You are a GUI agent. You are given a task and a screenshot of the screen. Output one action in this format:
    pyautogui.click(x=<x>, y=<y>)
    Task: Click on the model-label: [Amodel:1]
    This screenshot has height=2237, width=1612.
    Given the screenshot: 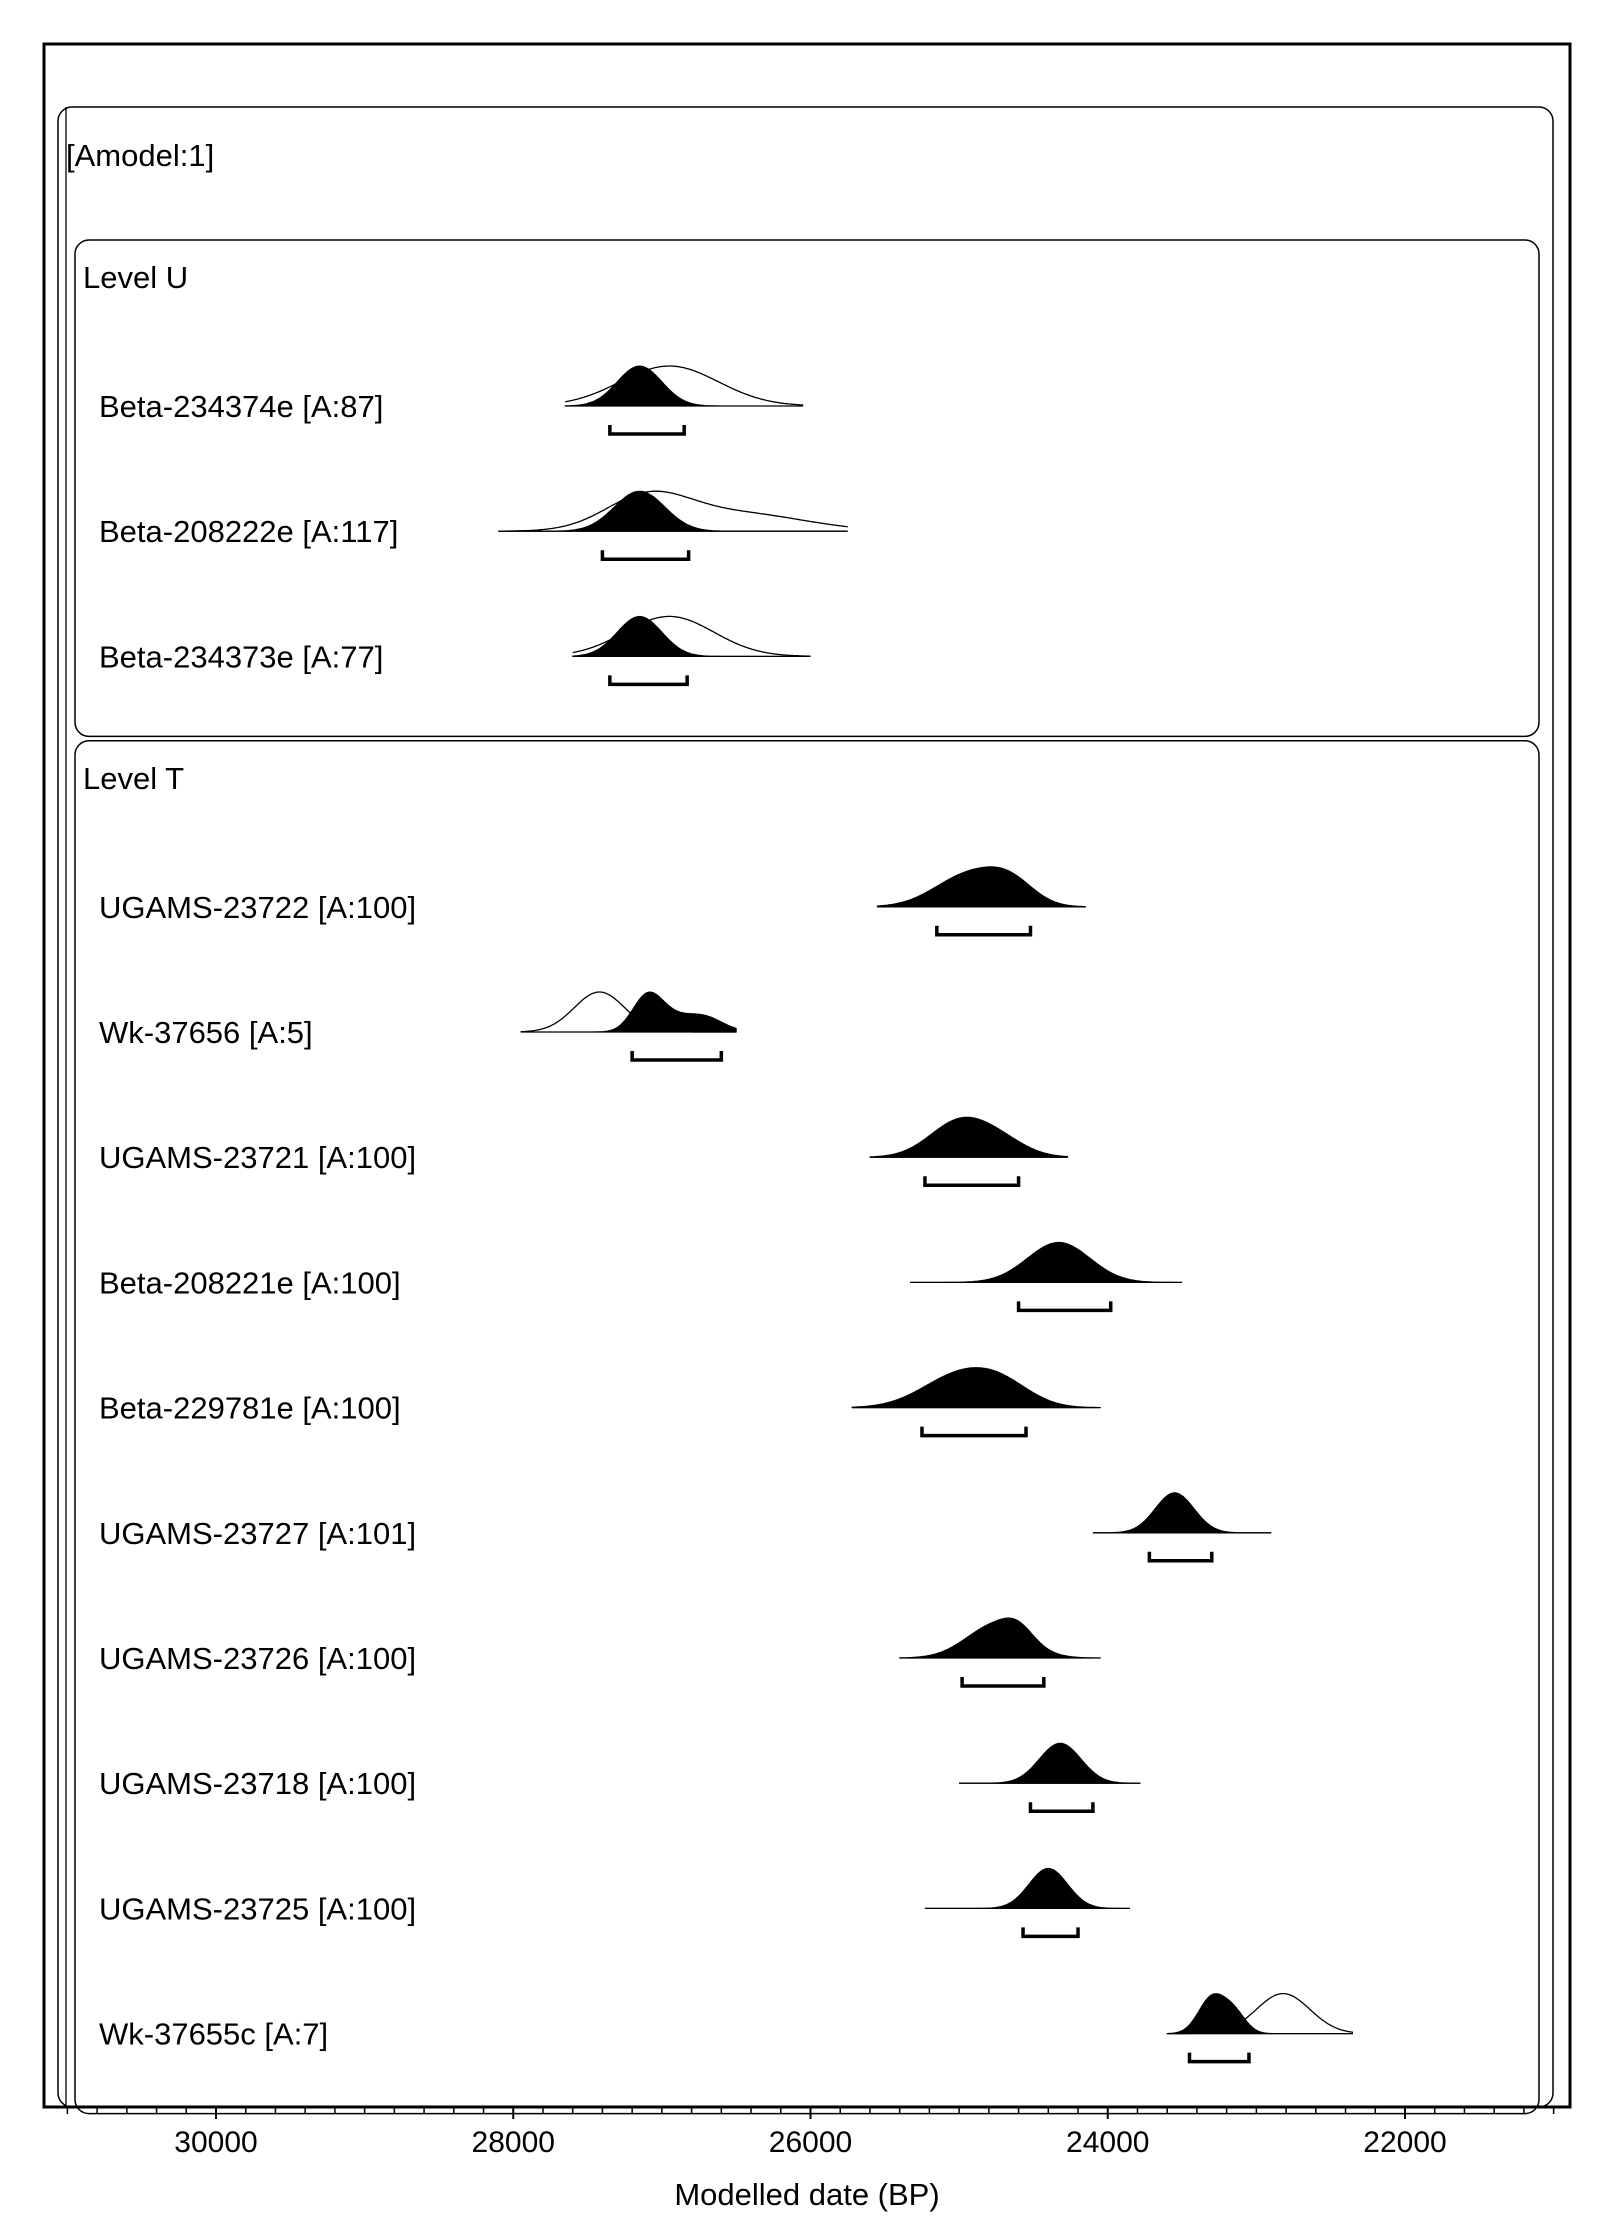 What is the action you would take?
    pyautogui.click(x=140, y=155)
    